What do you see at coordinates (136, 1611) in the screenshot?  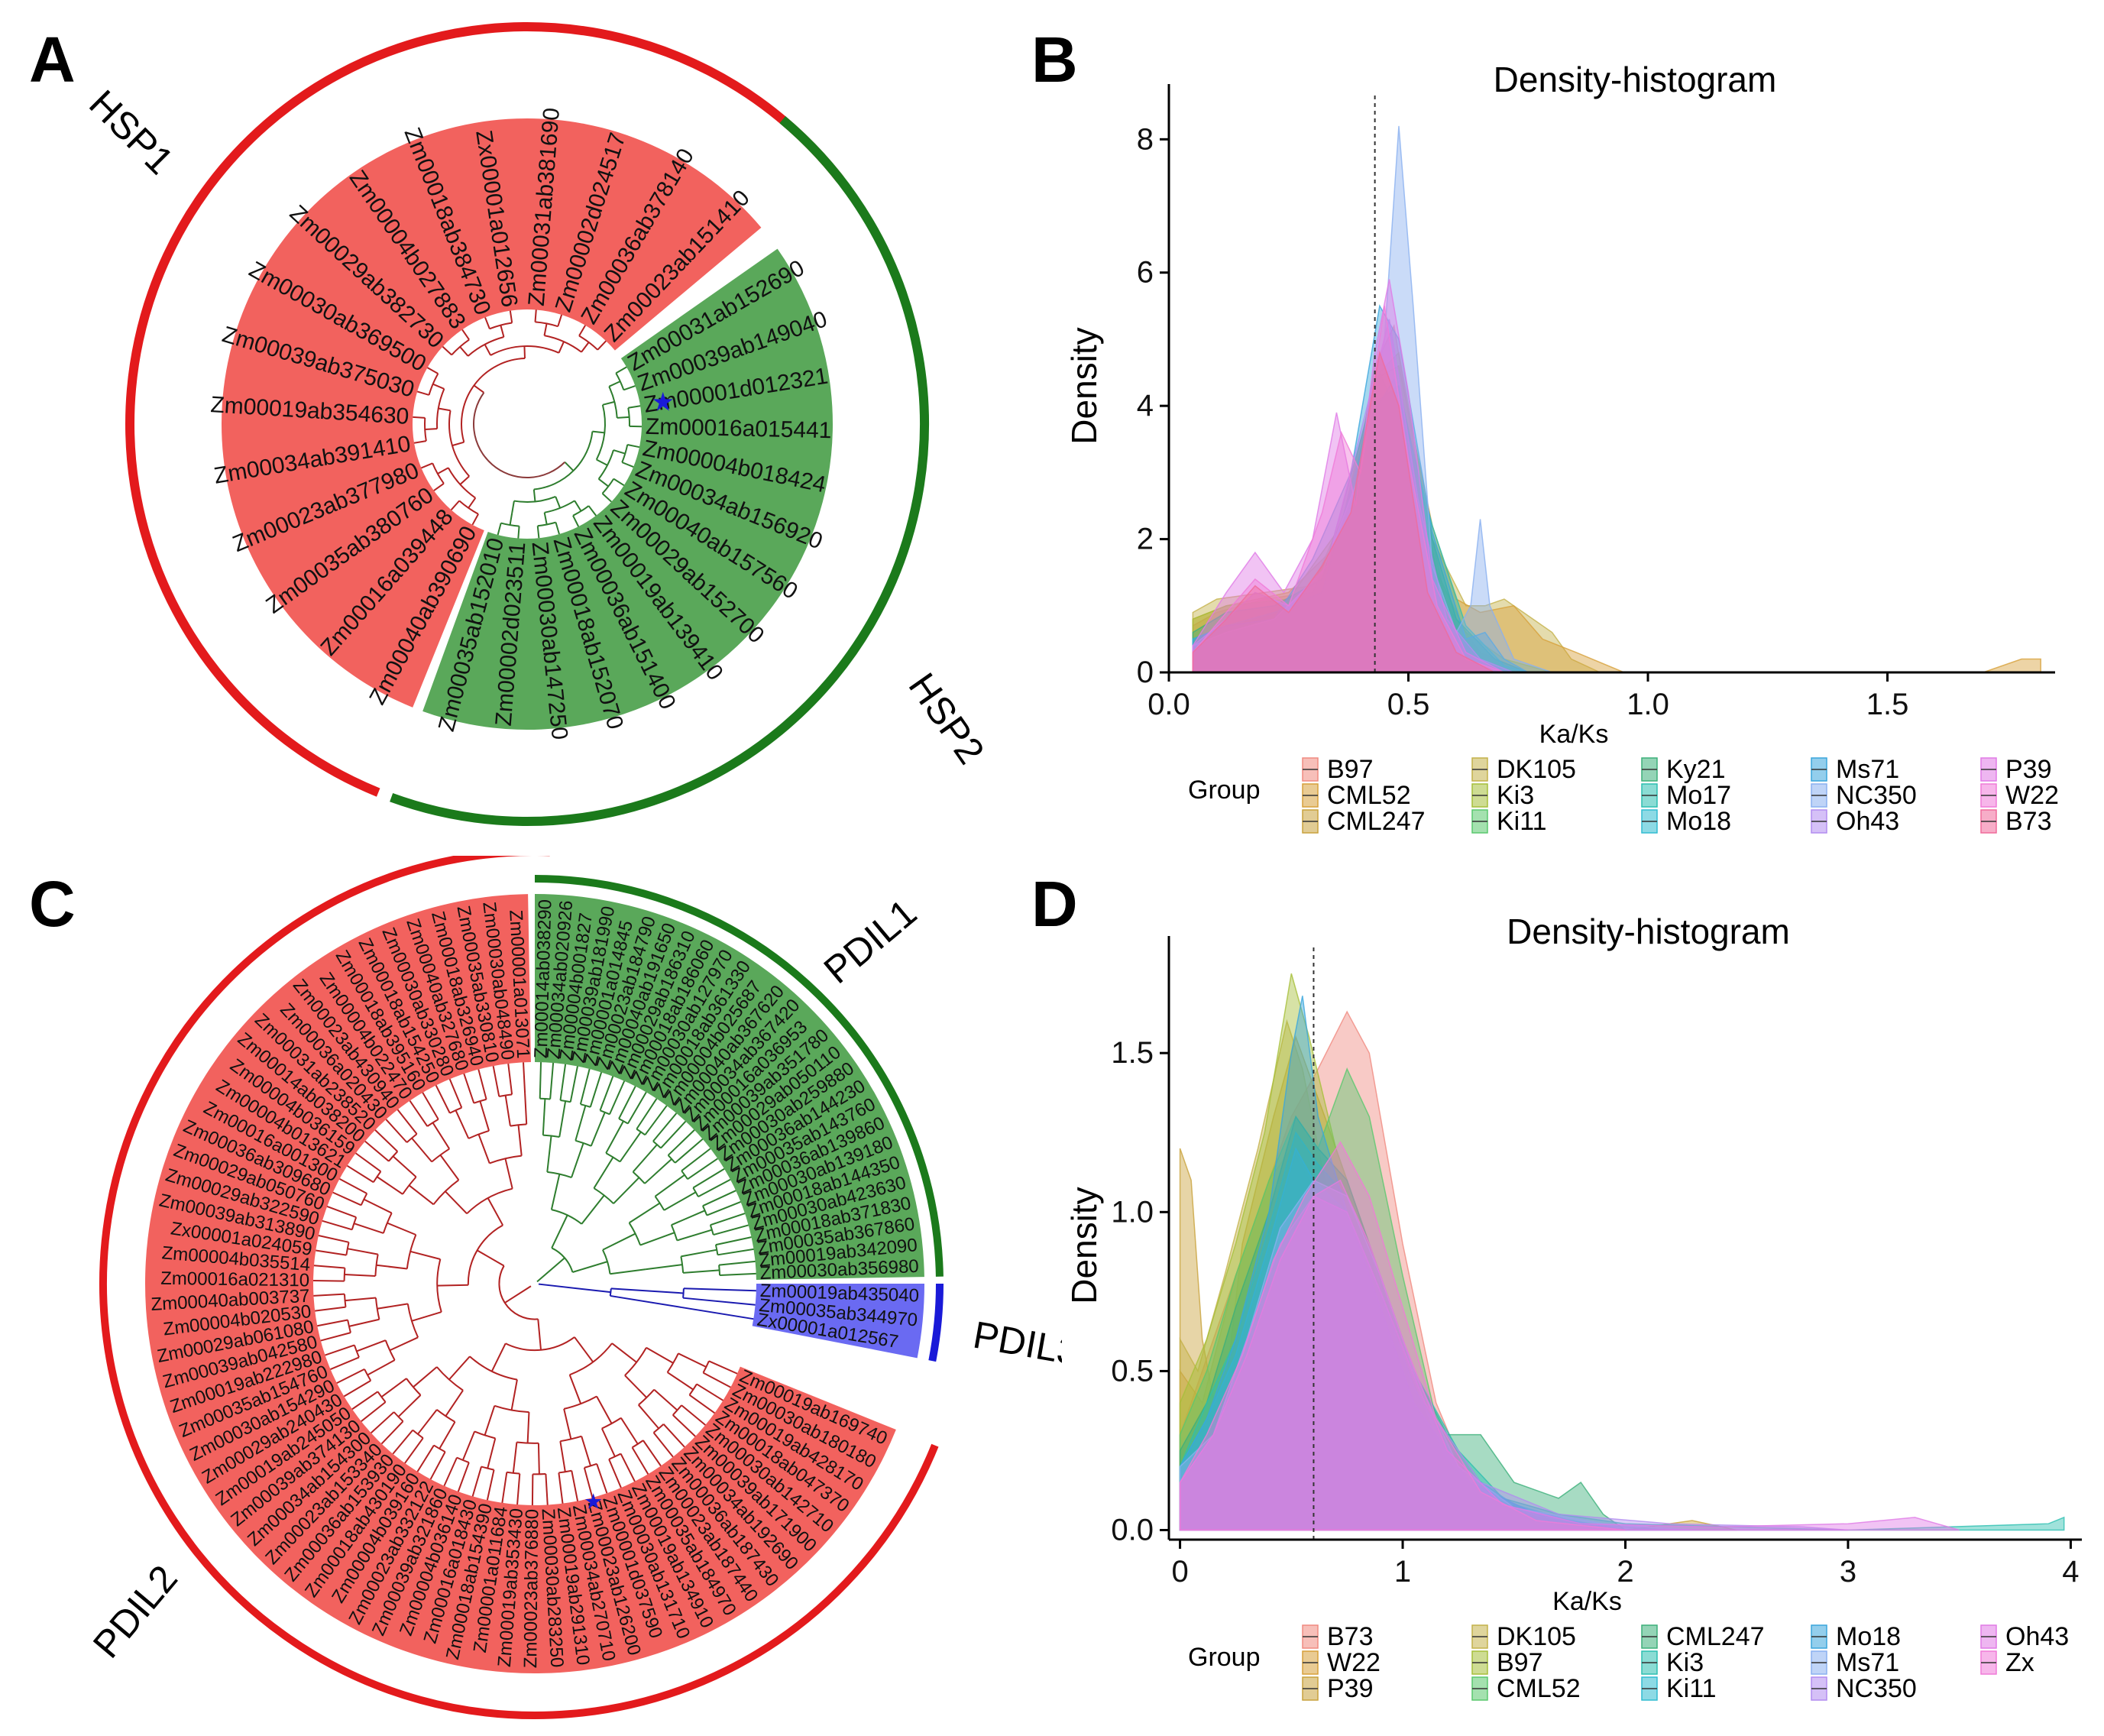 I see `clade-label: PDIL2` at bounding box center [136, 1611].